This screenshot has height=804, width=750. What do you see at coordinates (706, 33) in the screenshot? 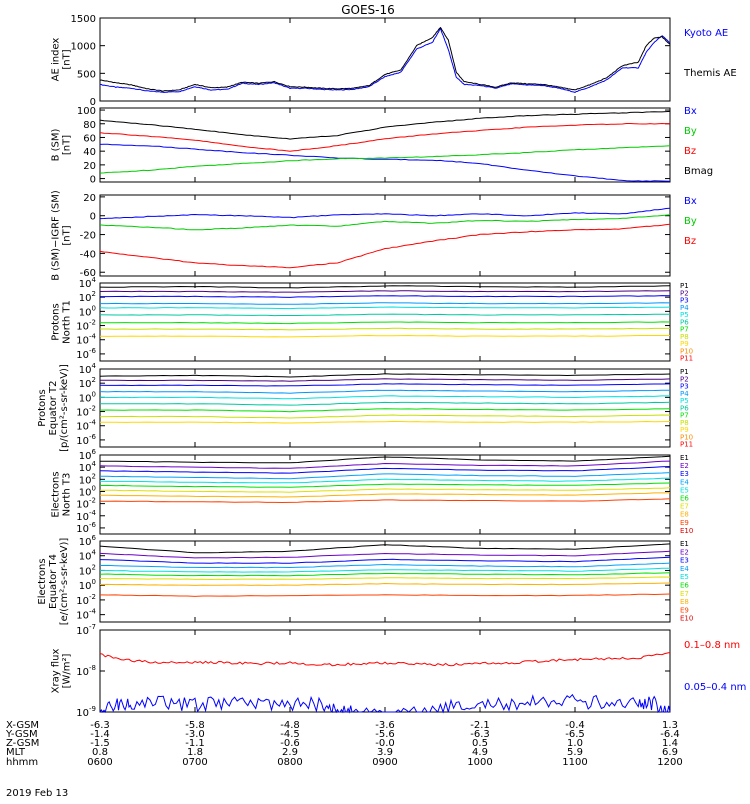
I see `legend-item: Kyoto AE` at bounding box center [706, 33].